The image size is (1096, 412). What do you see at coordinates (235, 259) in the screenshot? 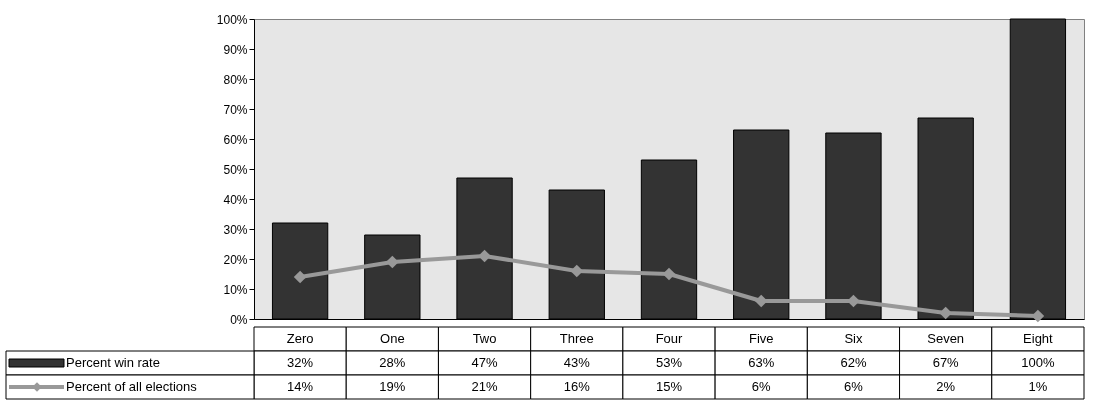
I see `y-tick-label: 20%` at bounding box center [235, 259].